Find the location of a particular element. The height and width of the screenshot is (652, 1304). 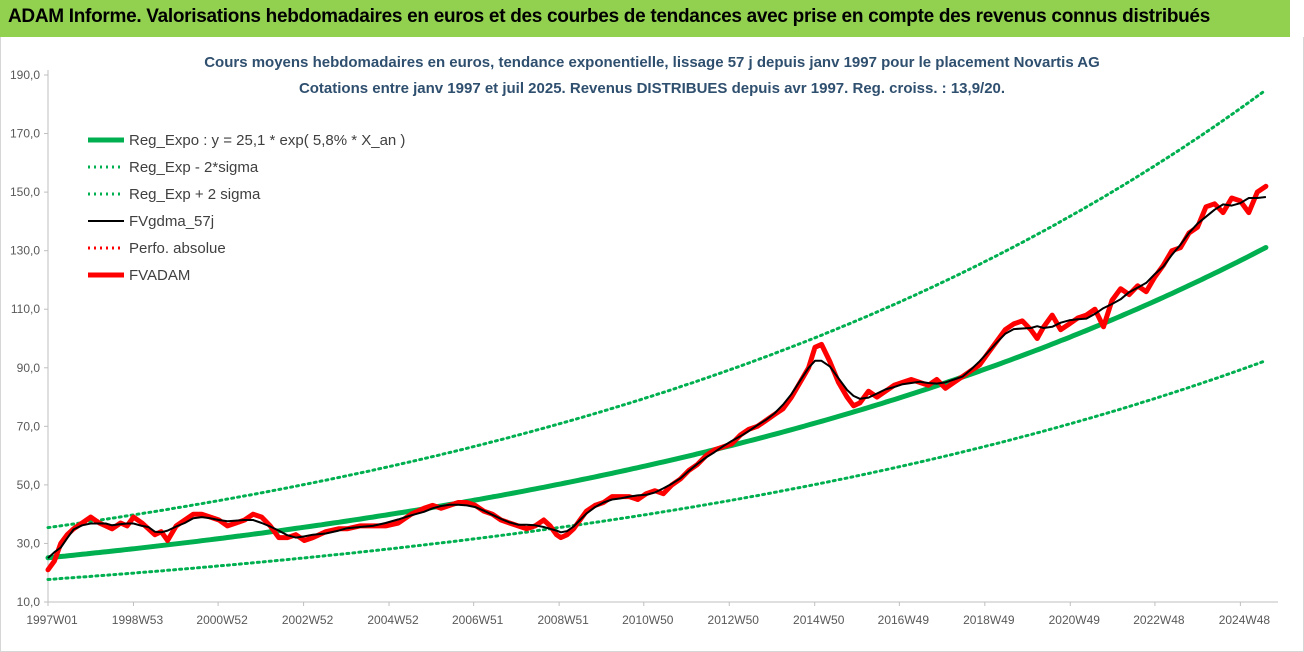

legend-label: Reg_Exp - 2*sigma is located at coordinates (194, 167).